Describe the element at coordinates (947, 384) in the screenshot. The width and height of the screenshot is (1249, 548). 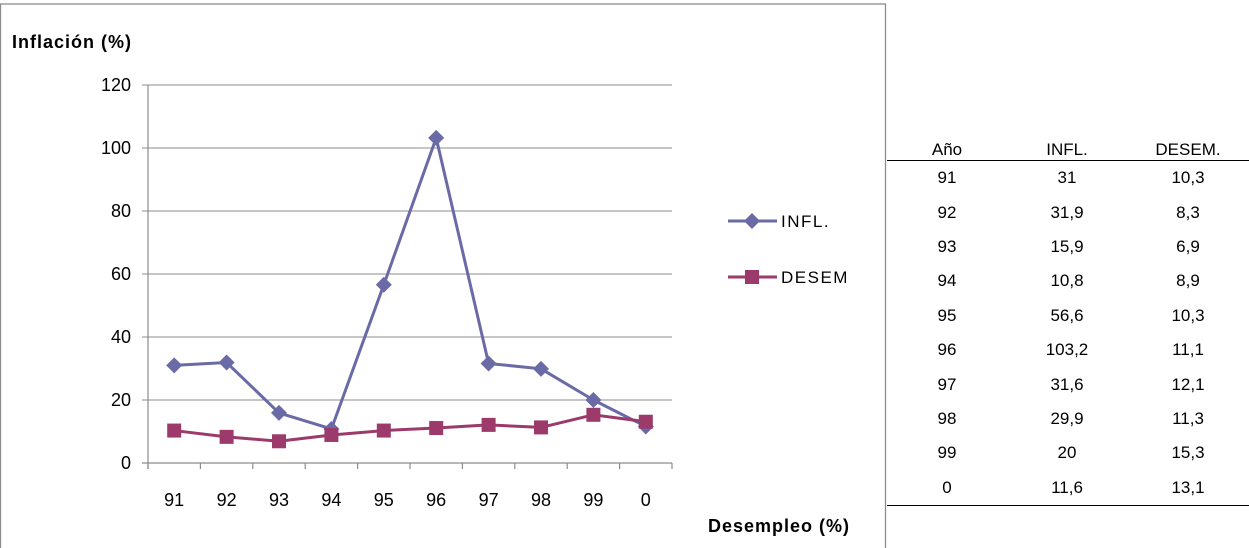
I see `cell-year: 97` at that location.